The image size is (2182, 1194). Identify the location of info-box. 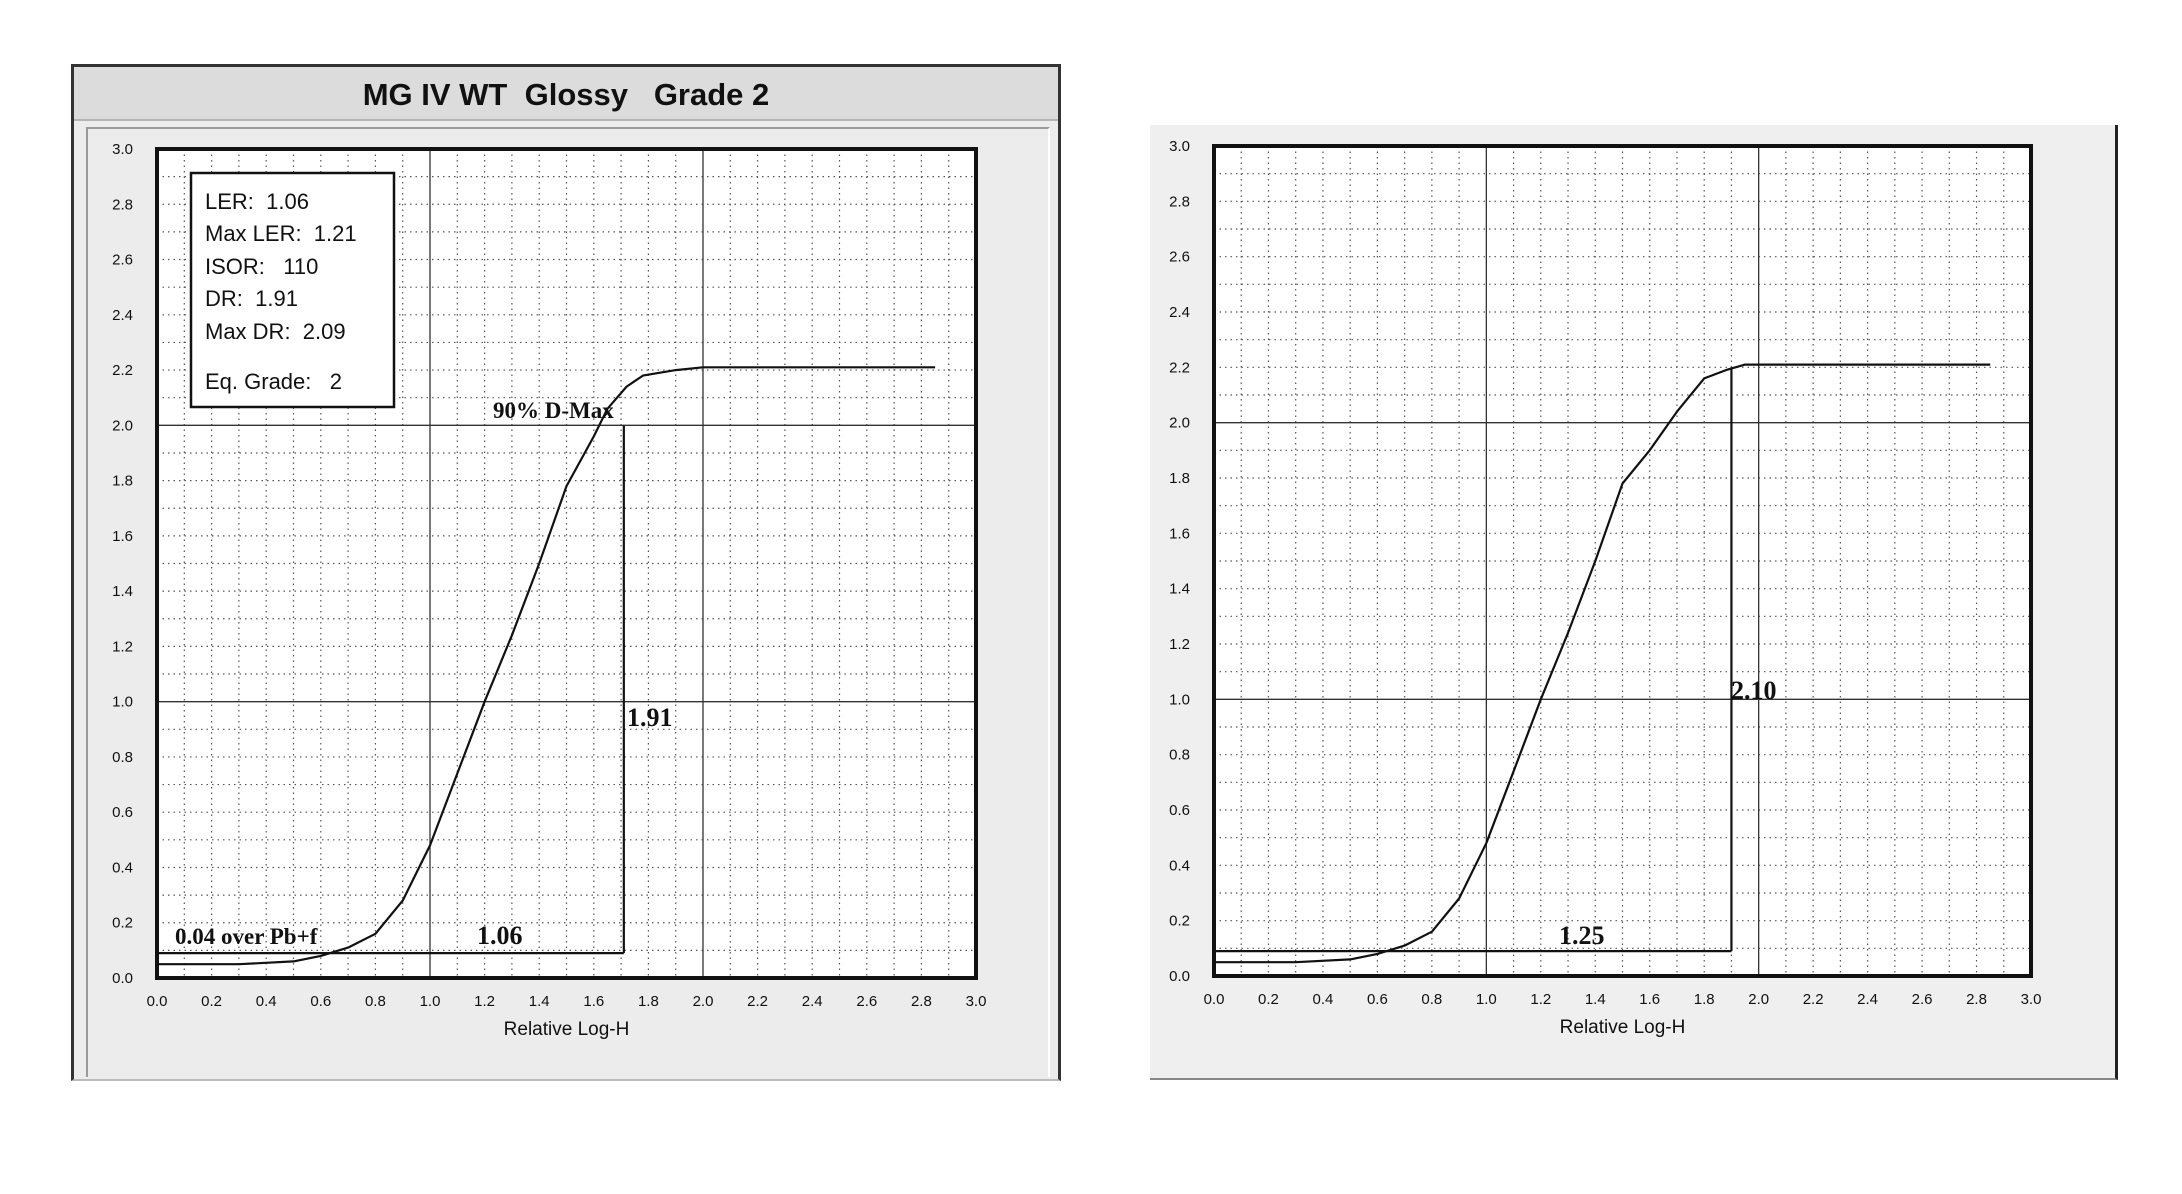
(292, 290).